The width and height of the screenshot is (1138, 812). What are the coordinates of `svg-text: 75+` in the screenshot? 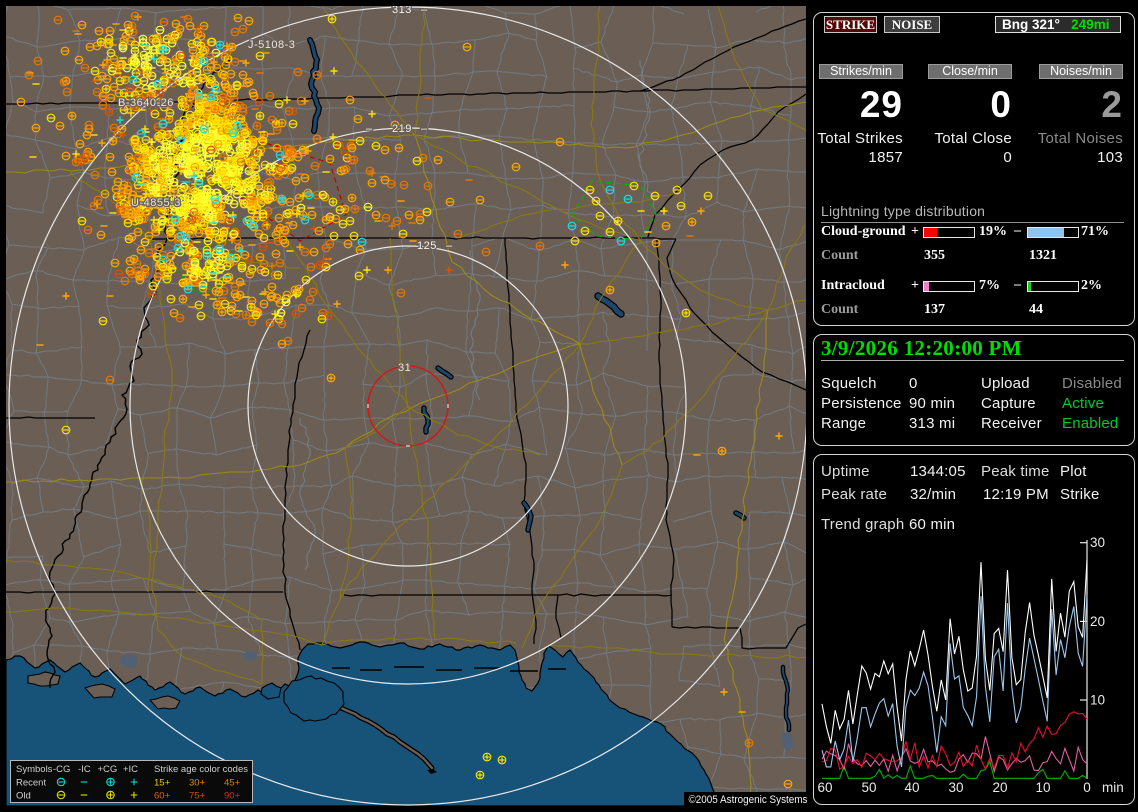 It's located at (197, 796).